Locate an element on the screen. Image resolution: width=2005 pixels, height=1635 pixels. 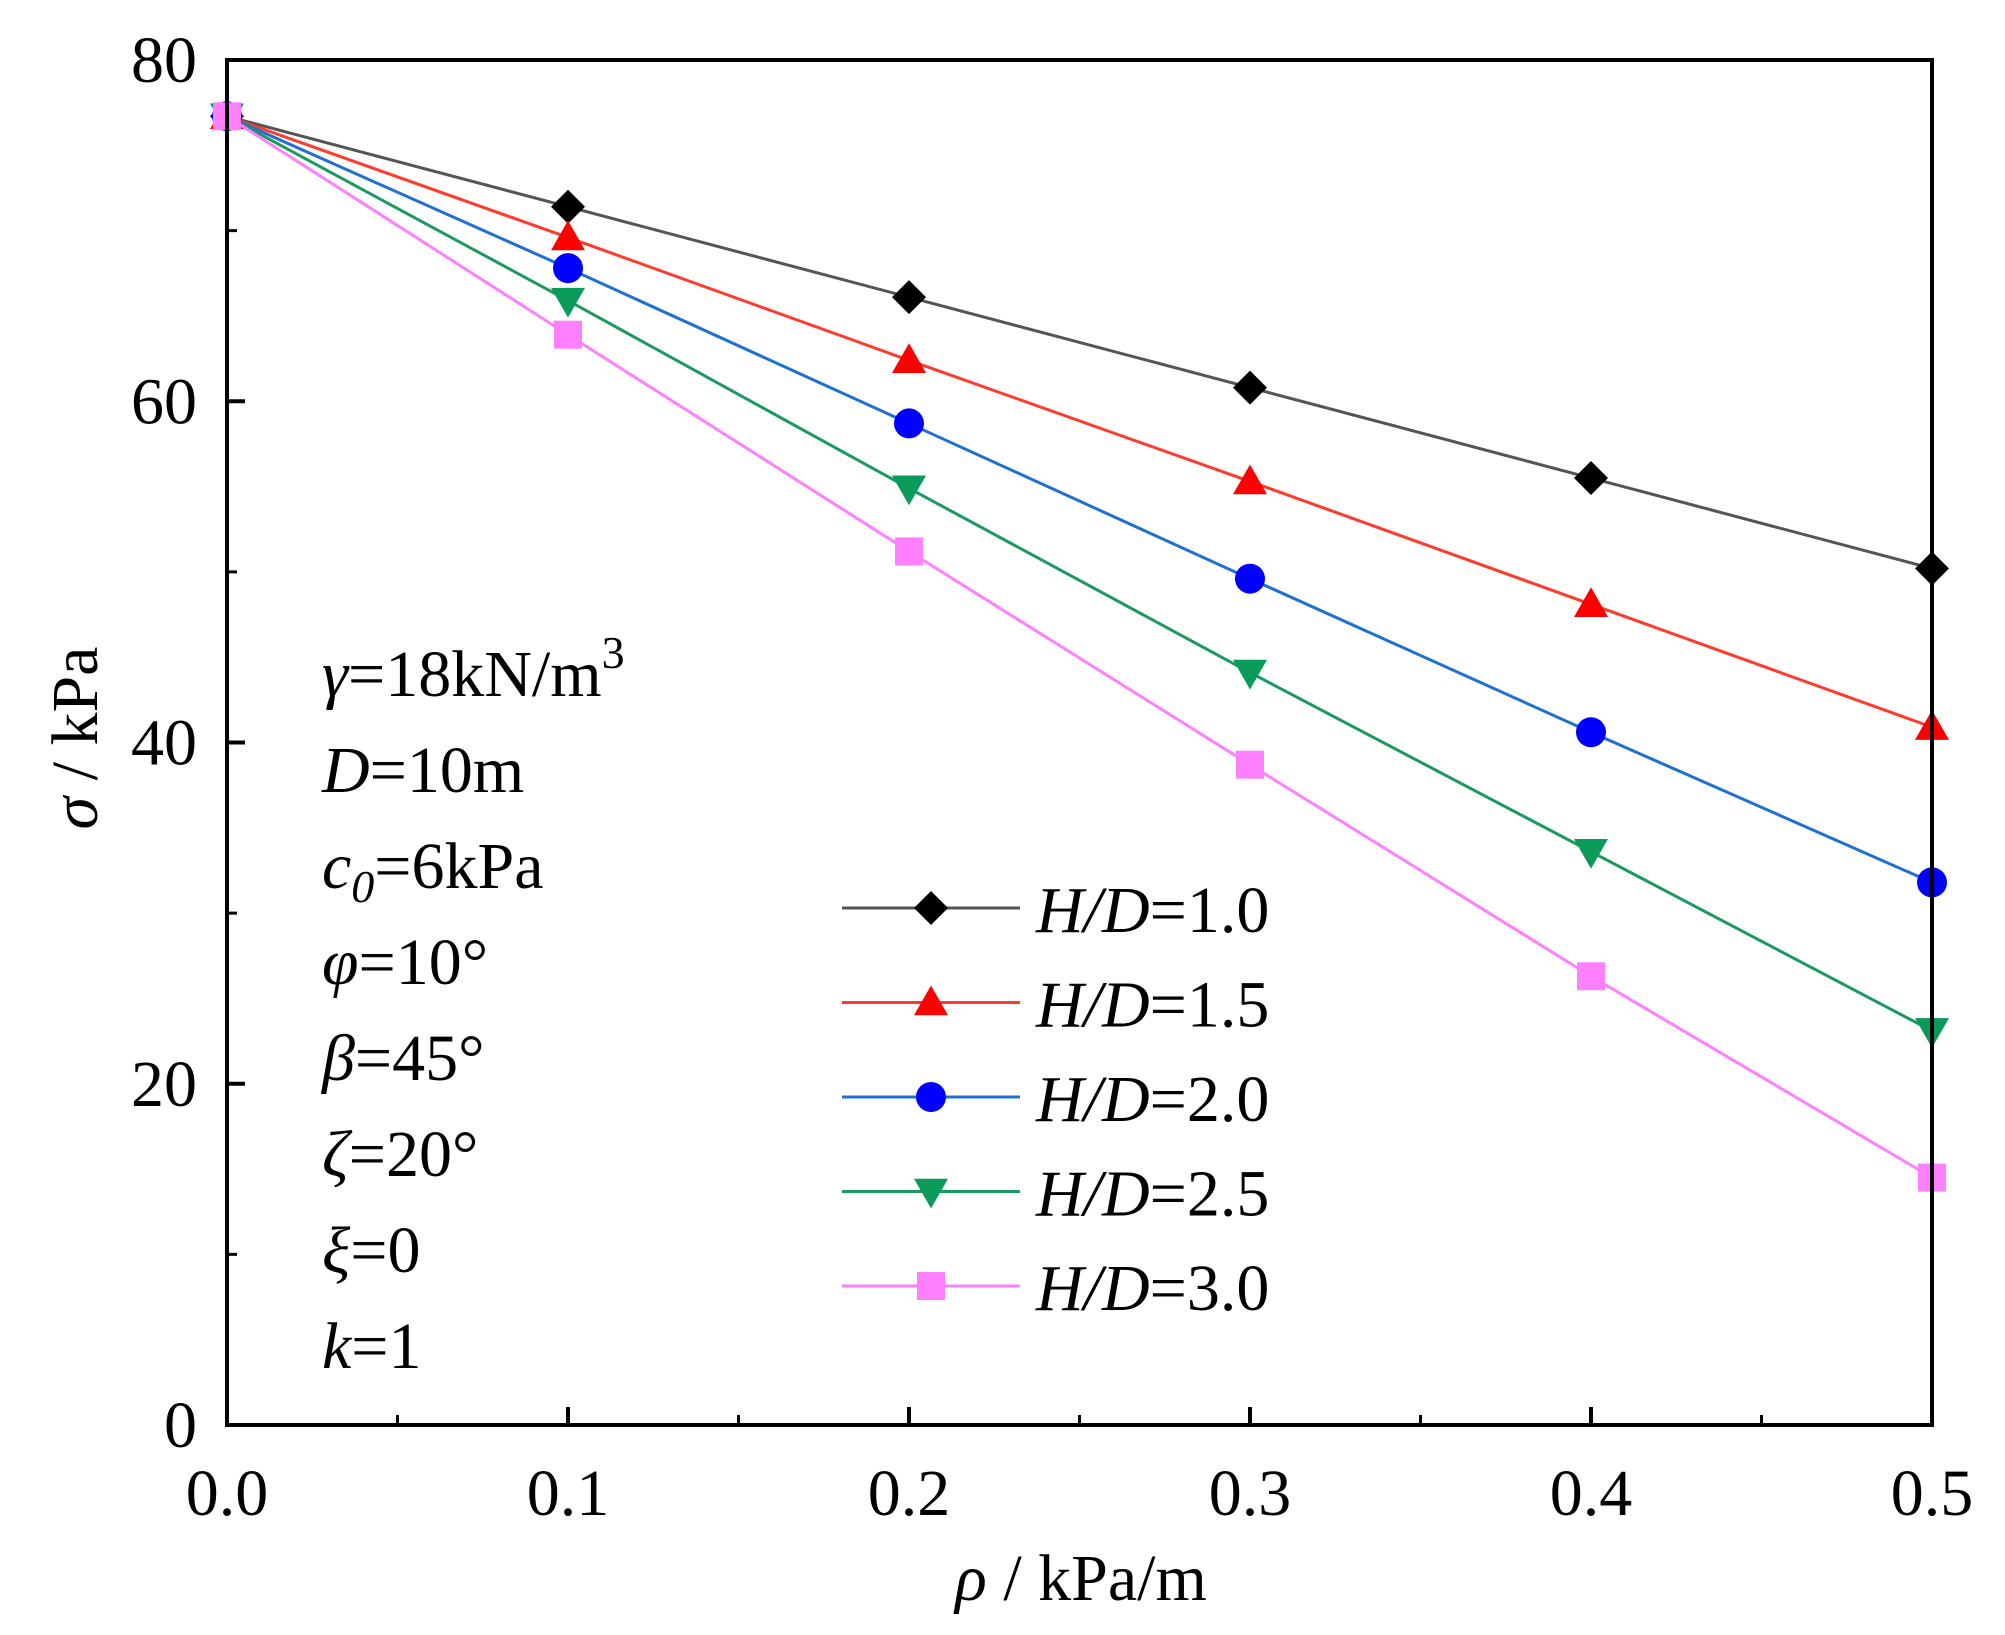
parameter-symbol: k is located at coordinates (337, 1346).